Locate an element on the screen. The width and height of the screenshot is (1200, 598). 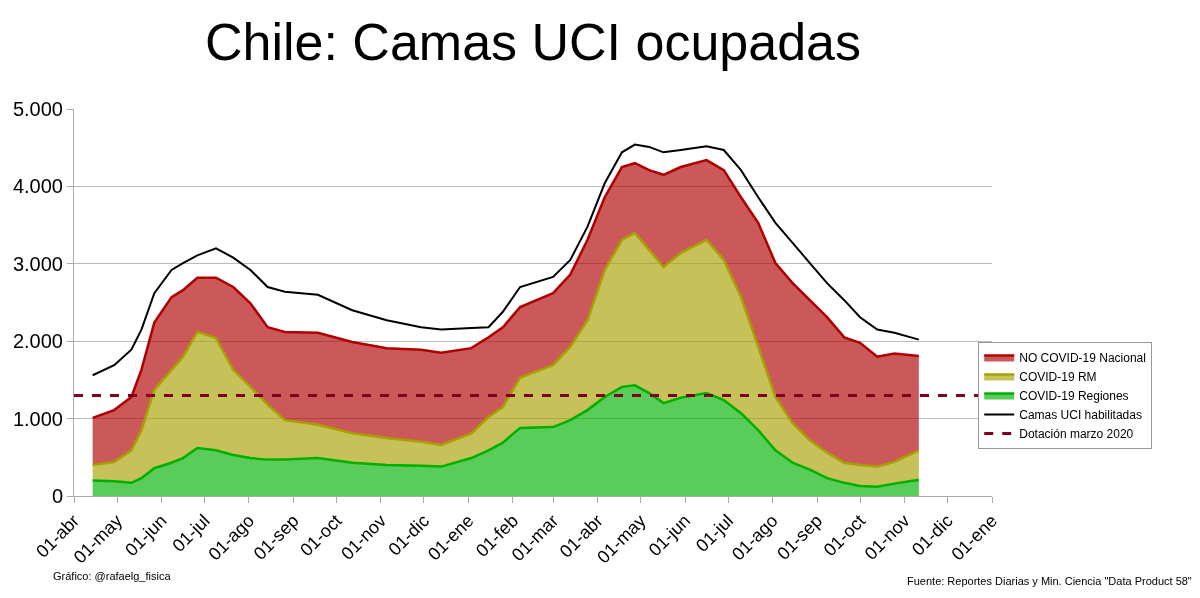
y-tick-label: 3.000 is located at coordinates (37, 263).